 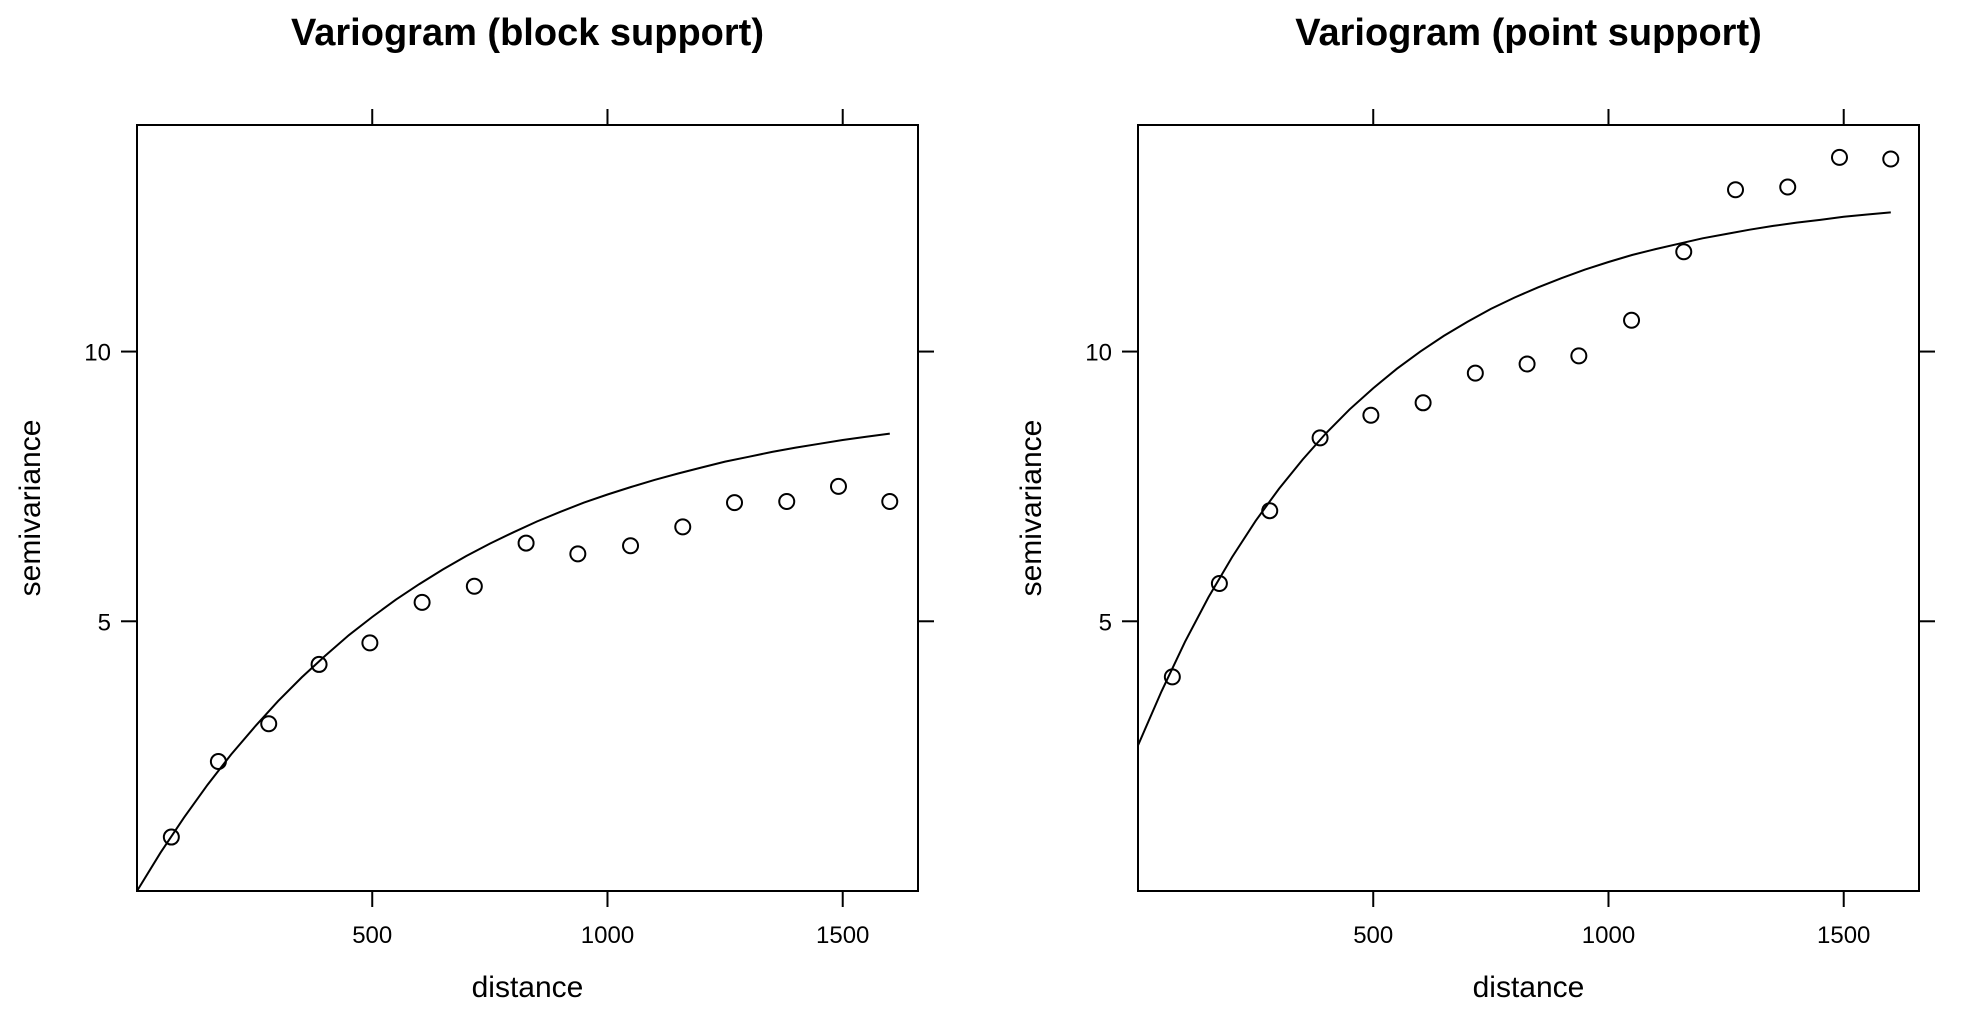 I want to click on panel-title: Variogram (block support), so click(x=527, y=33).